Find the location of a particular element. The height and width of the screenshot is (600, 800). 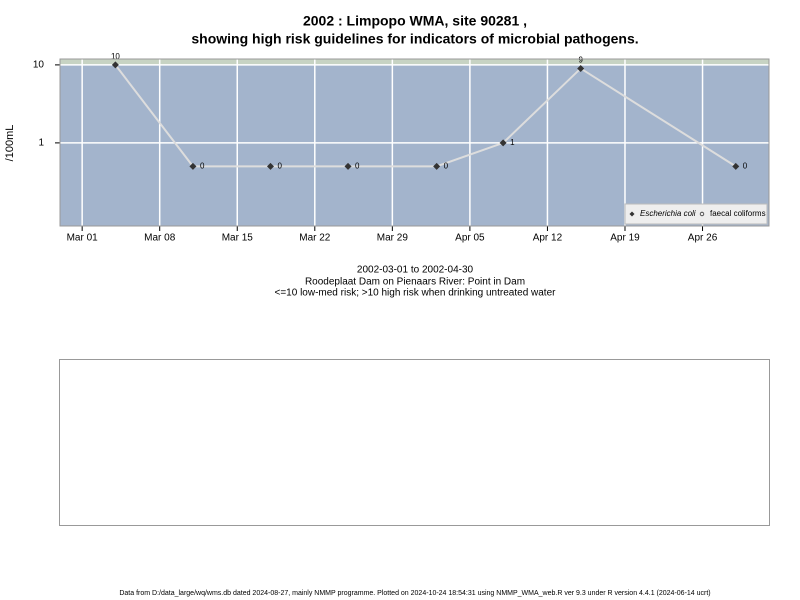

y-tick-label: 1 is located at coordinates (41, 143).